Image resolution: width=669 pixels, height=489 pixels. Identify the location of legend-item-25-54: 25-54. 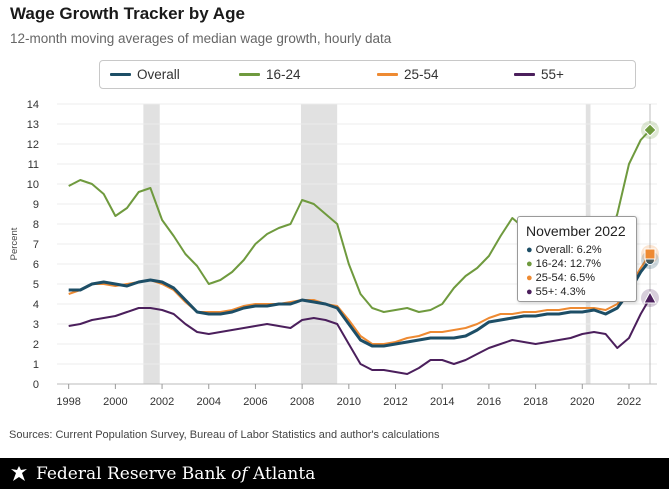
(408, 74).